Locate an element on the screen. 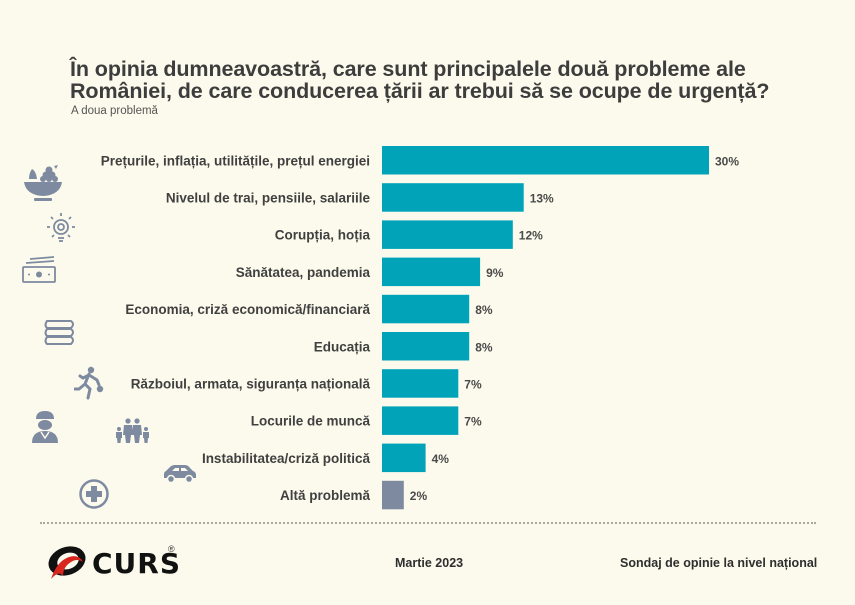  soldier-icon is located at coordinates (45, 427).